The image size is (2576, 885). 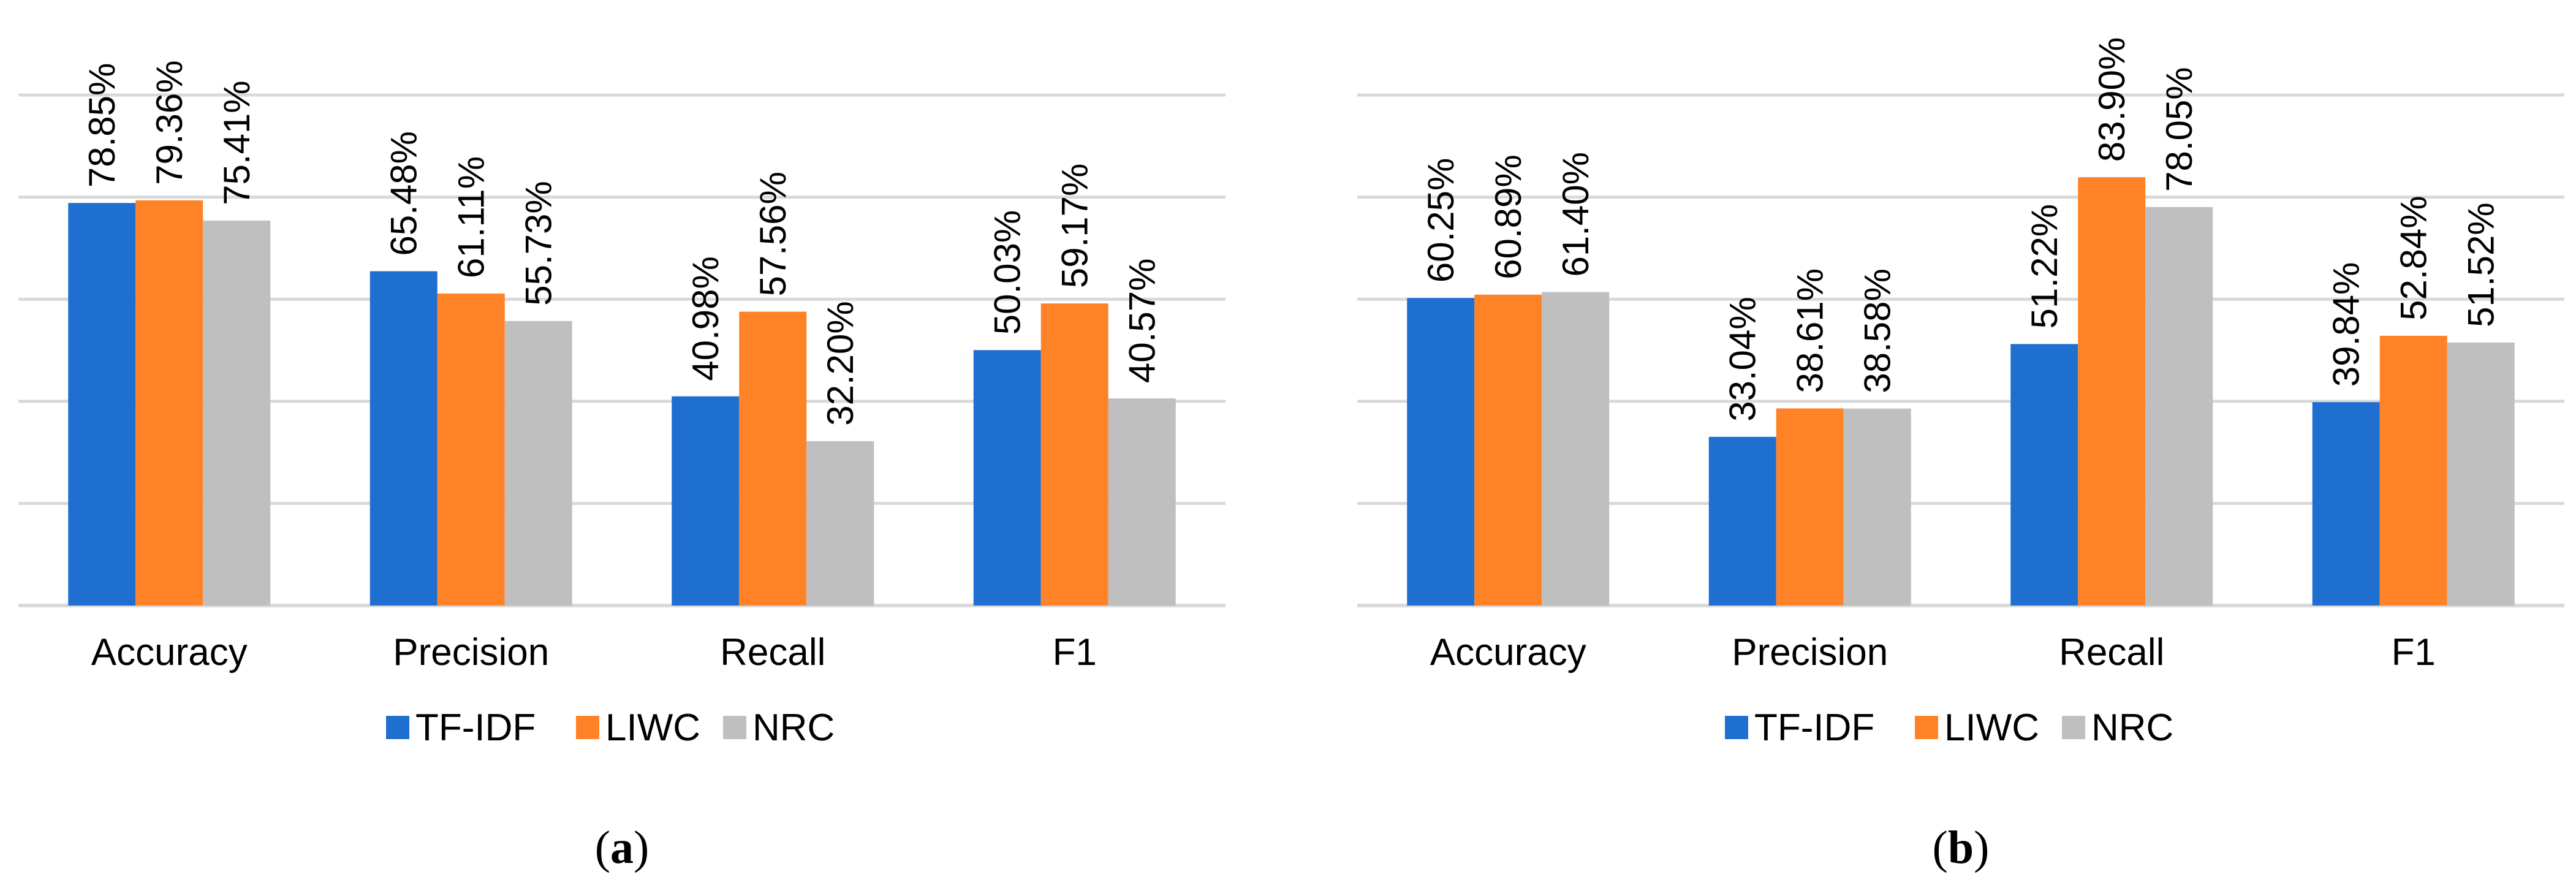 What do you see at coordinates (1961, 848) in the screenshot?
I see `panel-label: (b)` at bounding box center [1961, 848].